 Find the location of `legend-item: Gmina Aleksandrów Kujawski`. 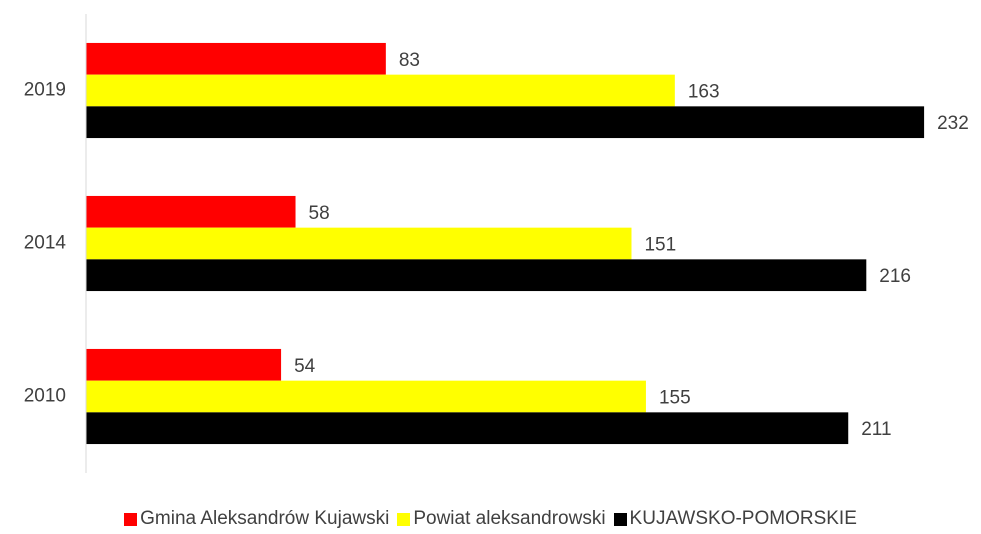

legend-item: Gmina Aleksandrów Kujawski is located at coordinates (256, 519).